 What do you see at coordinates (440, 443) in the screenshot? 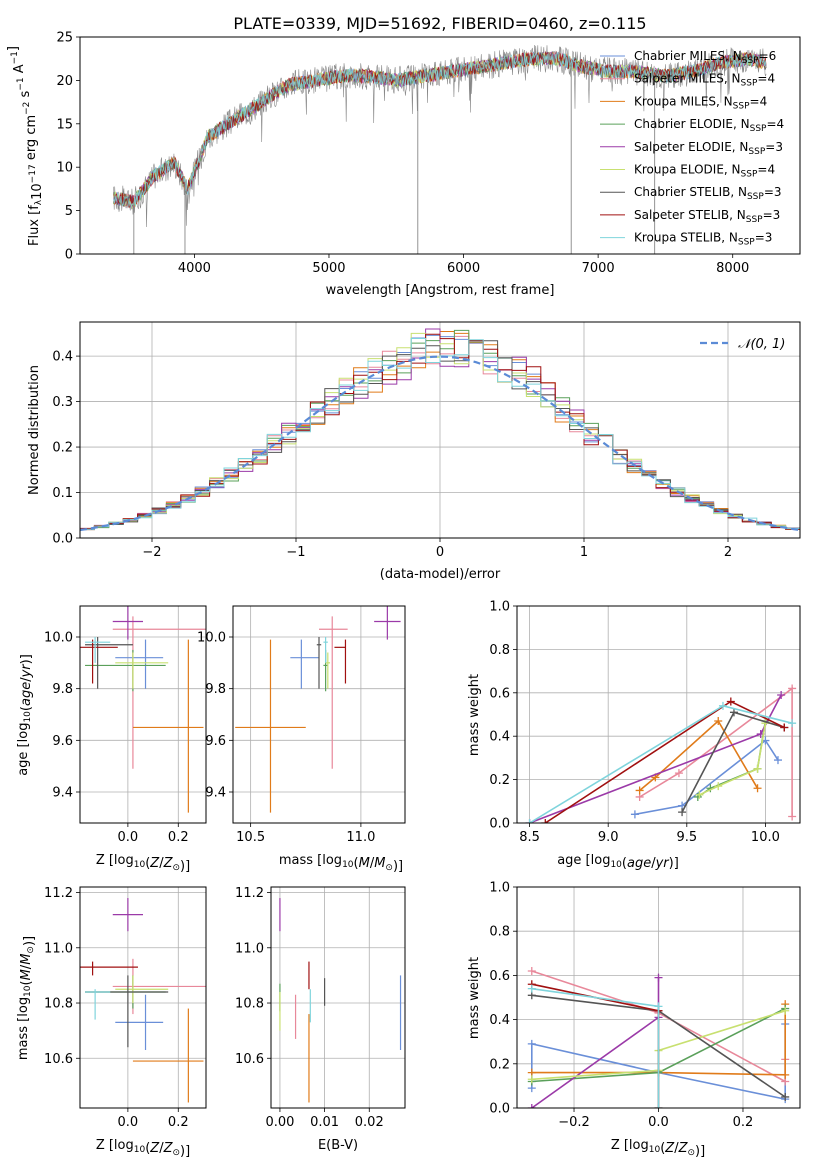
I see `normal-curve` at bounding box center [440, 443].